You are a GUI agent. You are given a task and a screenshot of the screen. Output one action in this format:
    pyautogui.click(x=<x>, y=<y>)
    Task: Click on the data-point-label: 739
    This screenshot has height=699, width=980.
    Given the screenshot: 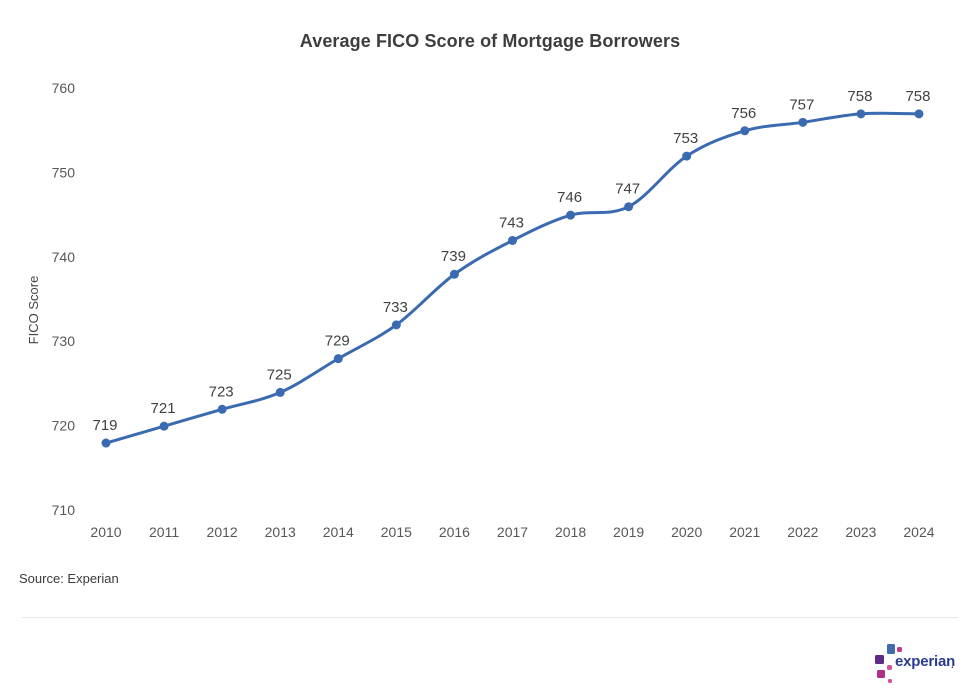 What is the action you would take?
    pyautogui.click(x=453, y=256)
    